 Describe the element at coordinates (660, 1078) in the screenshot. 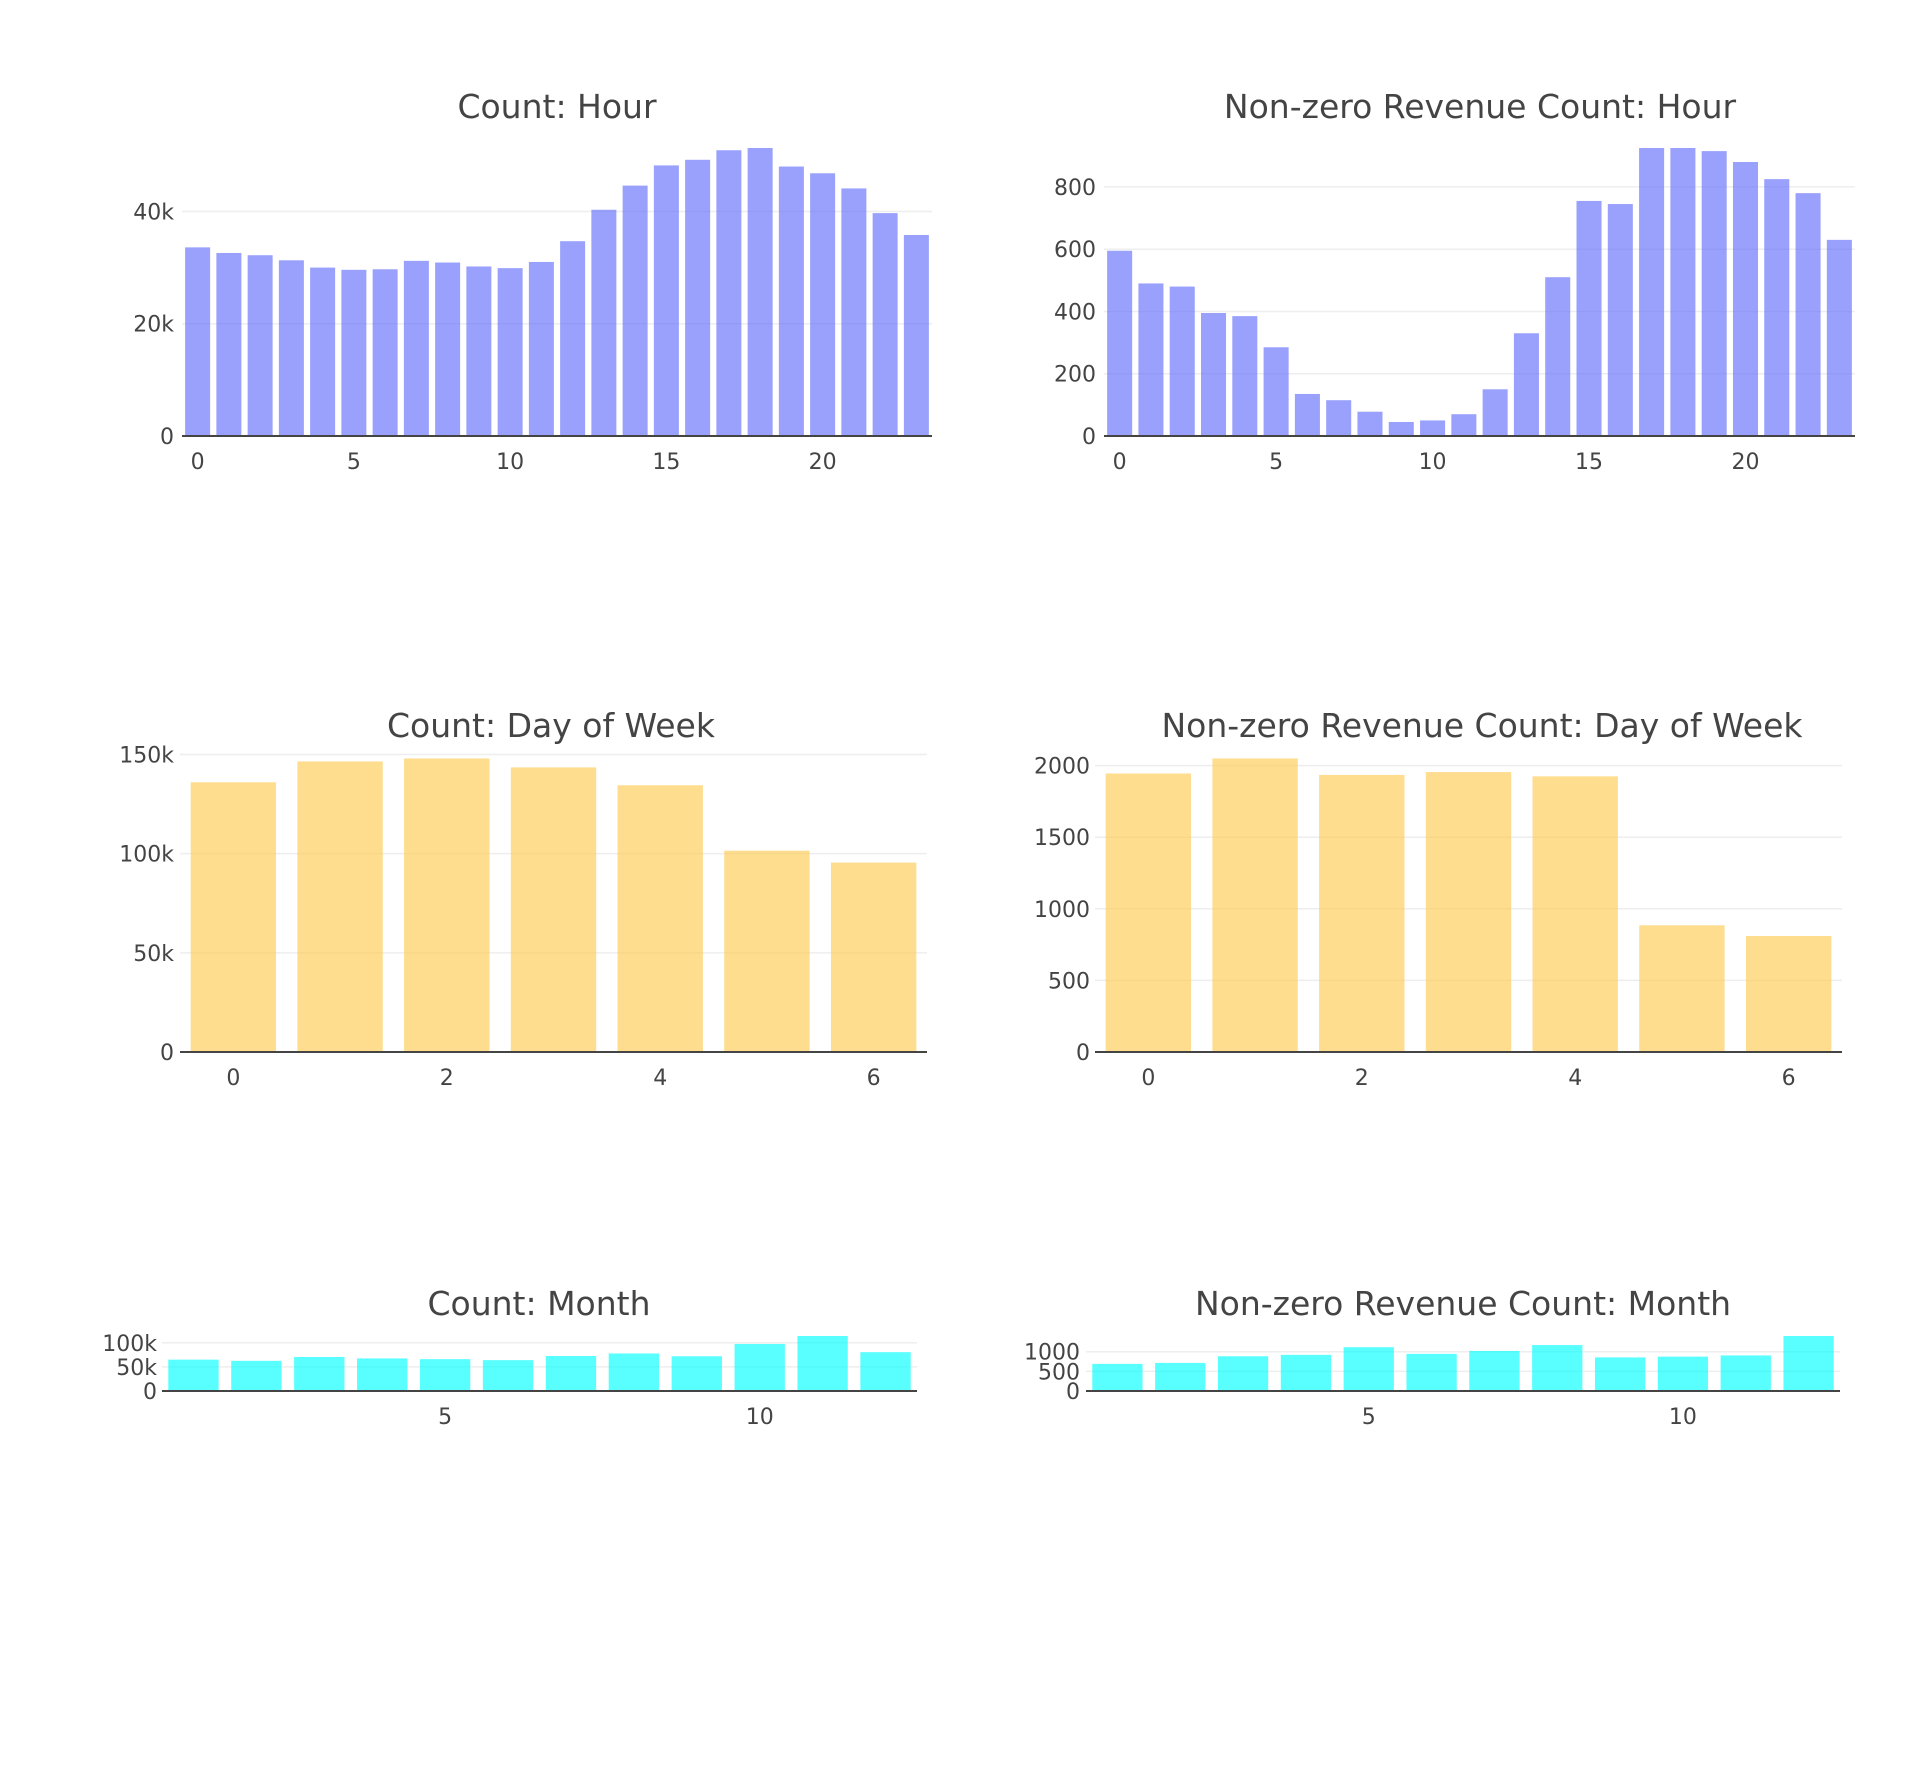

I see `x-tick-label: 4` at that location.